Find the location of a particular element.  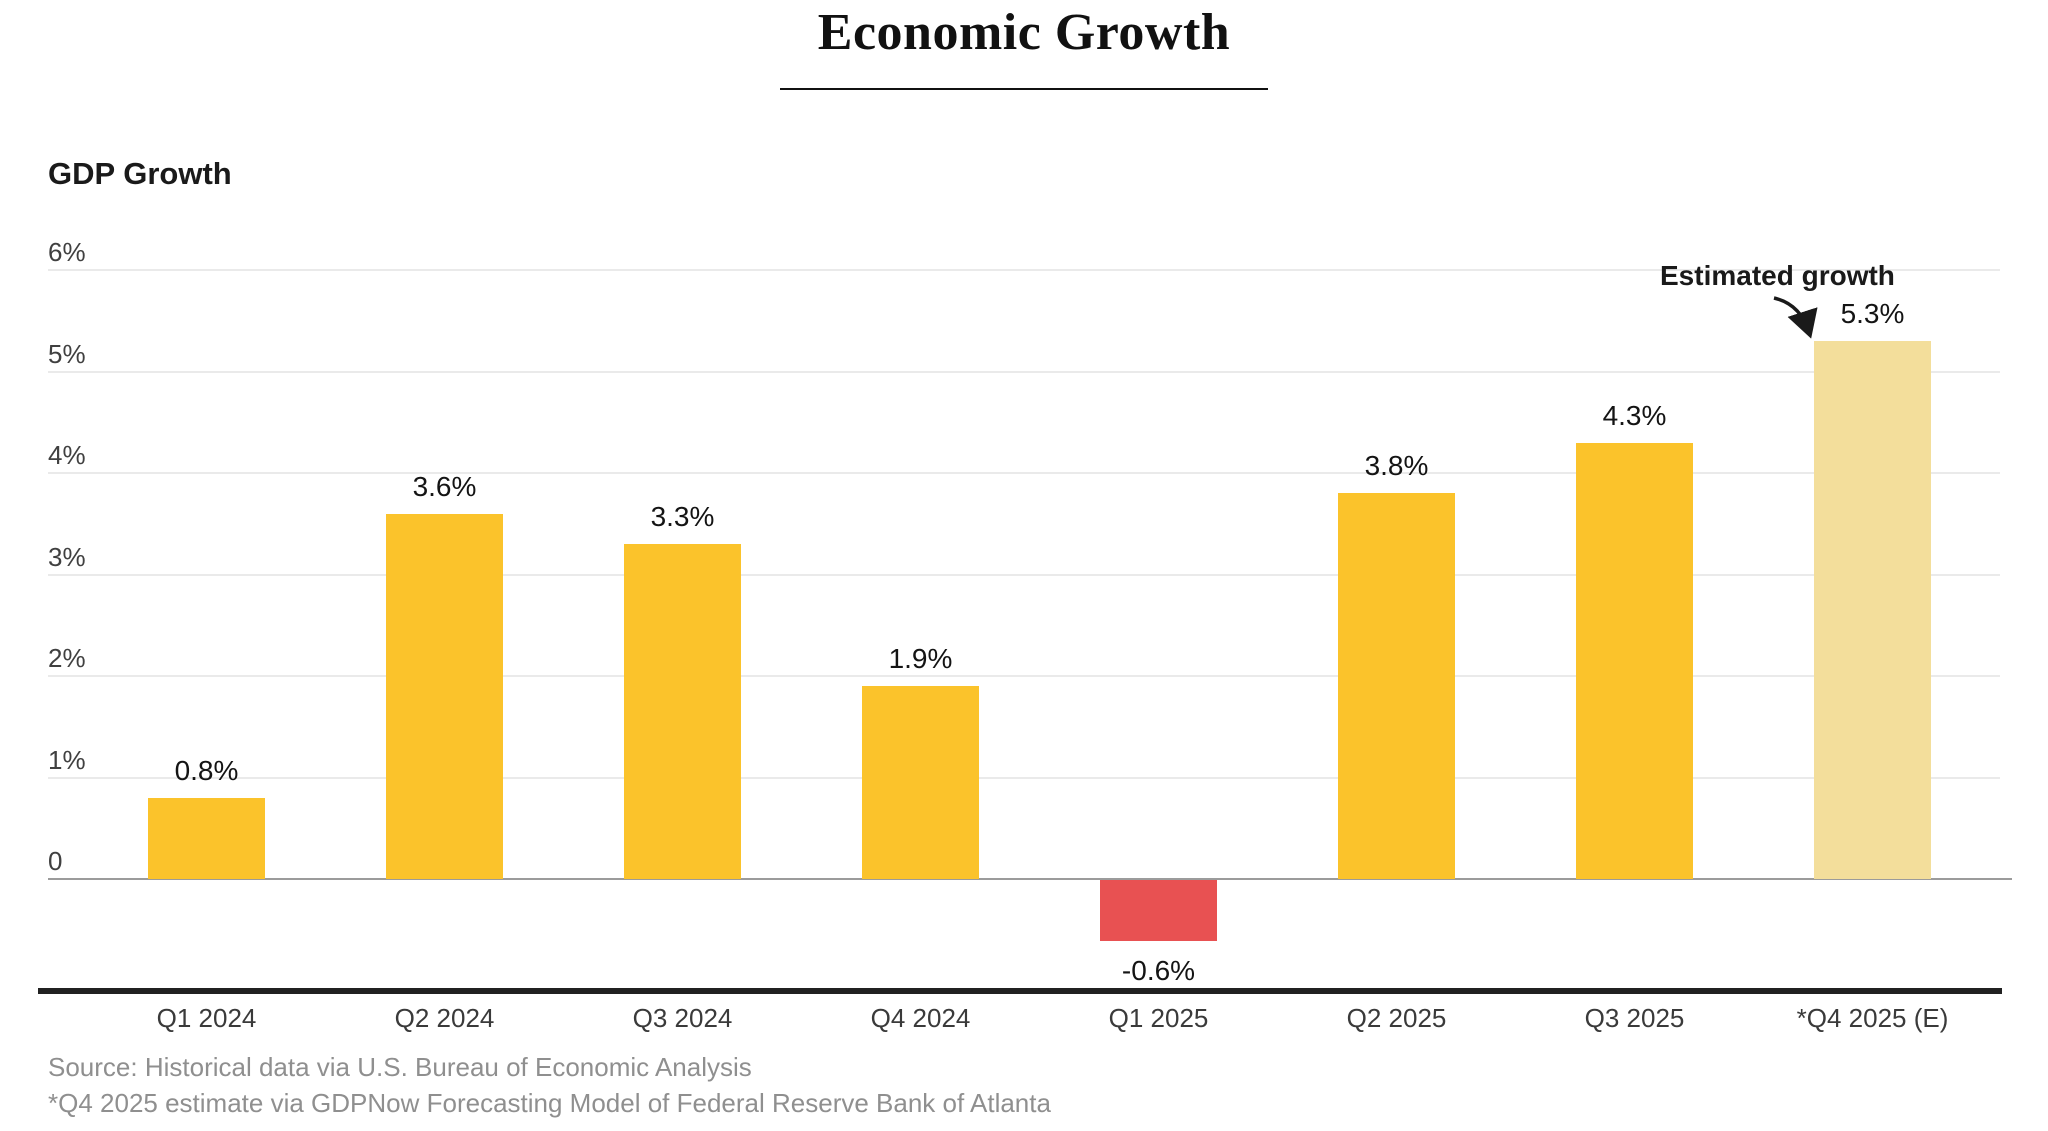

value-label-q2-2024: 3.6% is located at coordinates (444, 486).